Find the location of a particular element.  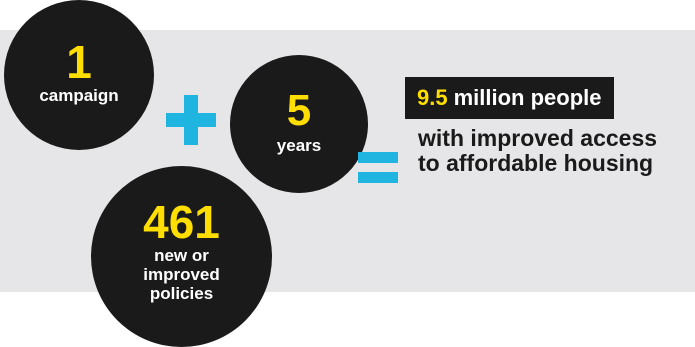

years-number: 5 is located at coordinates (299, 111).